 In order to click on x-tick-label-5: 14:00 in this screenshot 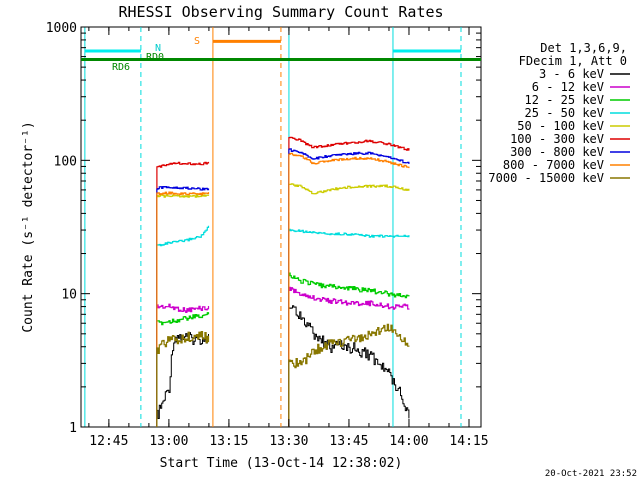, I will do `click(408, 441)`.